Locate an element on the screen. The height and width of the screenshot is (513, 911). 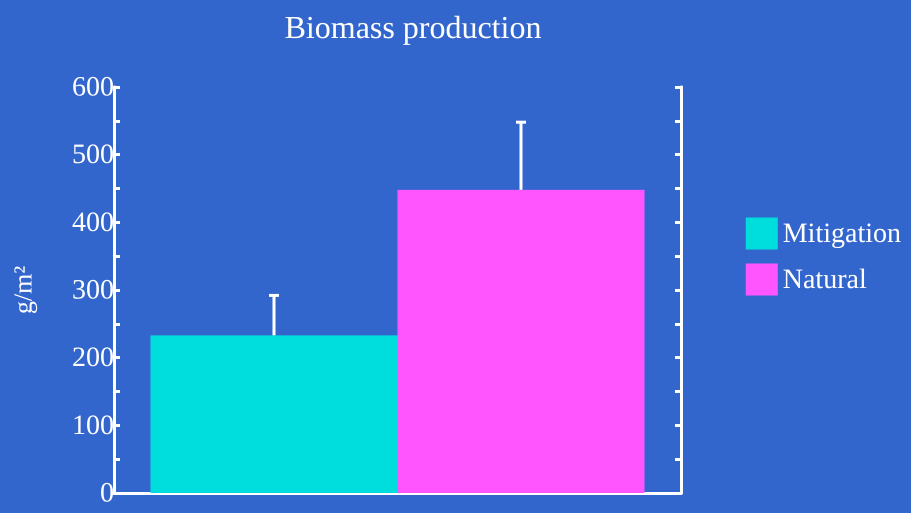
y-tick-label: 100 is located at coordinates (93, 425).